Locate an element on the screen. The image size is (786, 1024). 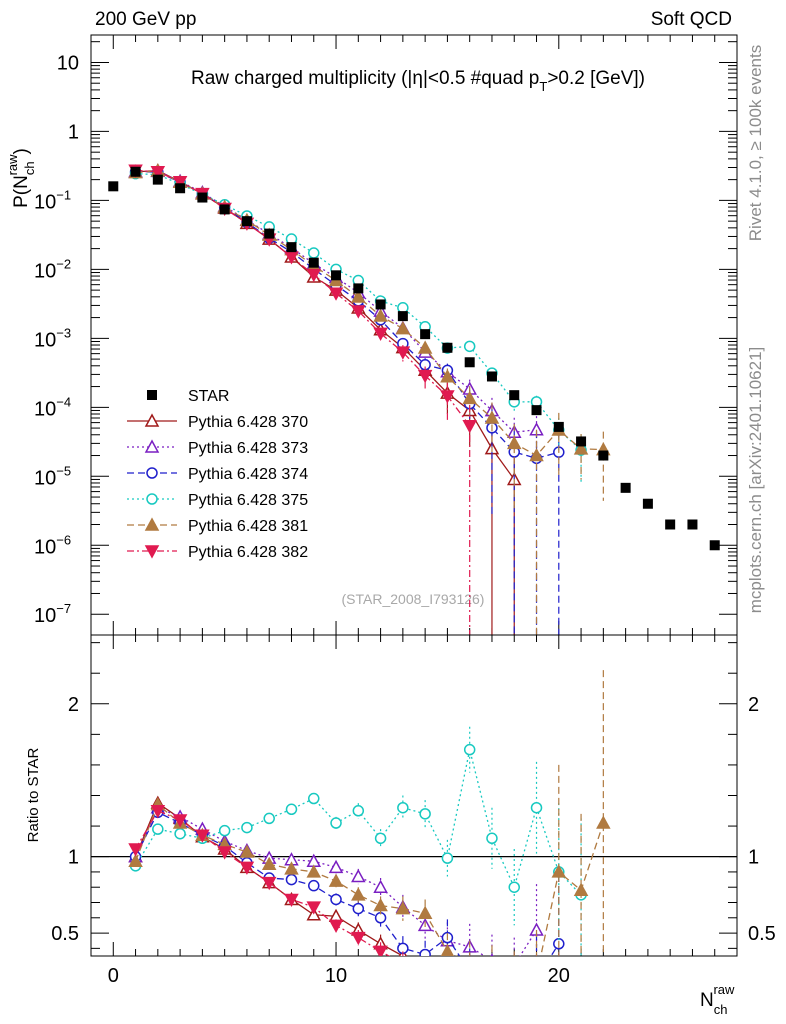
y-tick-label: 10⁻⁷ is located at coordinates (52, 614).